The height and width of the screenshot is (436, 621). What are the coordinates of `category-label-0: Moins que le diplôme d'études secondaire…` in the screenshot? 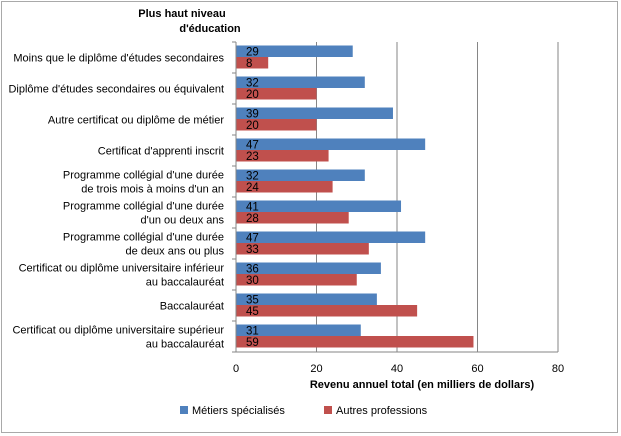 It's located at (118, 59).